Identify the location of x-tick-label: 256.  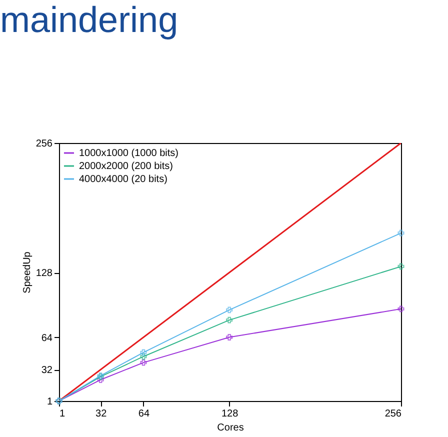
(393, 414).